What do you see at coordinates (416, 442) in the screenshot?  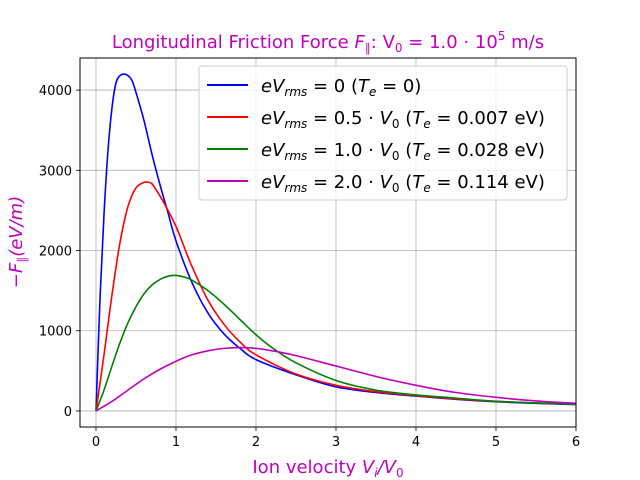 I see `x-tick-label: 4` at bounding box center [416, 442].